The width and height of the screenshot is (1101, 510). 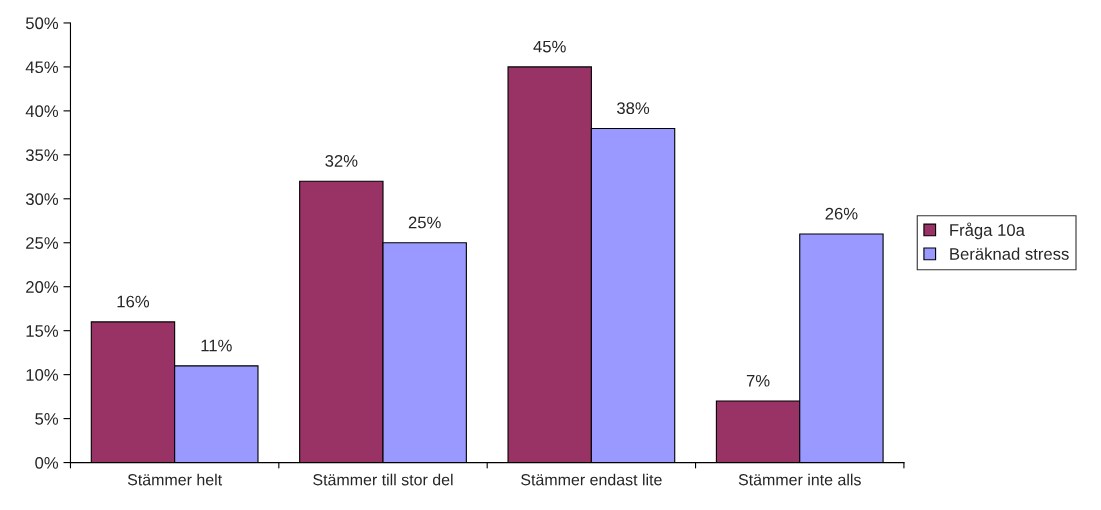 What do you see at coordinates (175, 479) in the screenshot?
I see `x-tick-label: Stämmer helt` at bounding box center [175, 479].